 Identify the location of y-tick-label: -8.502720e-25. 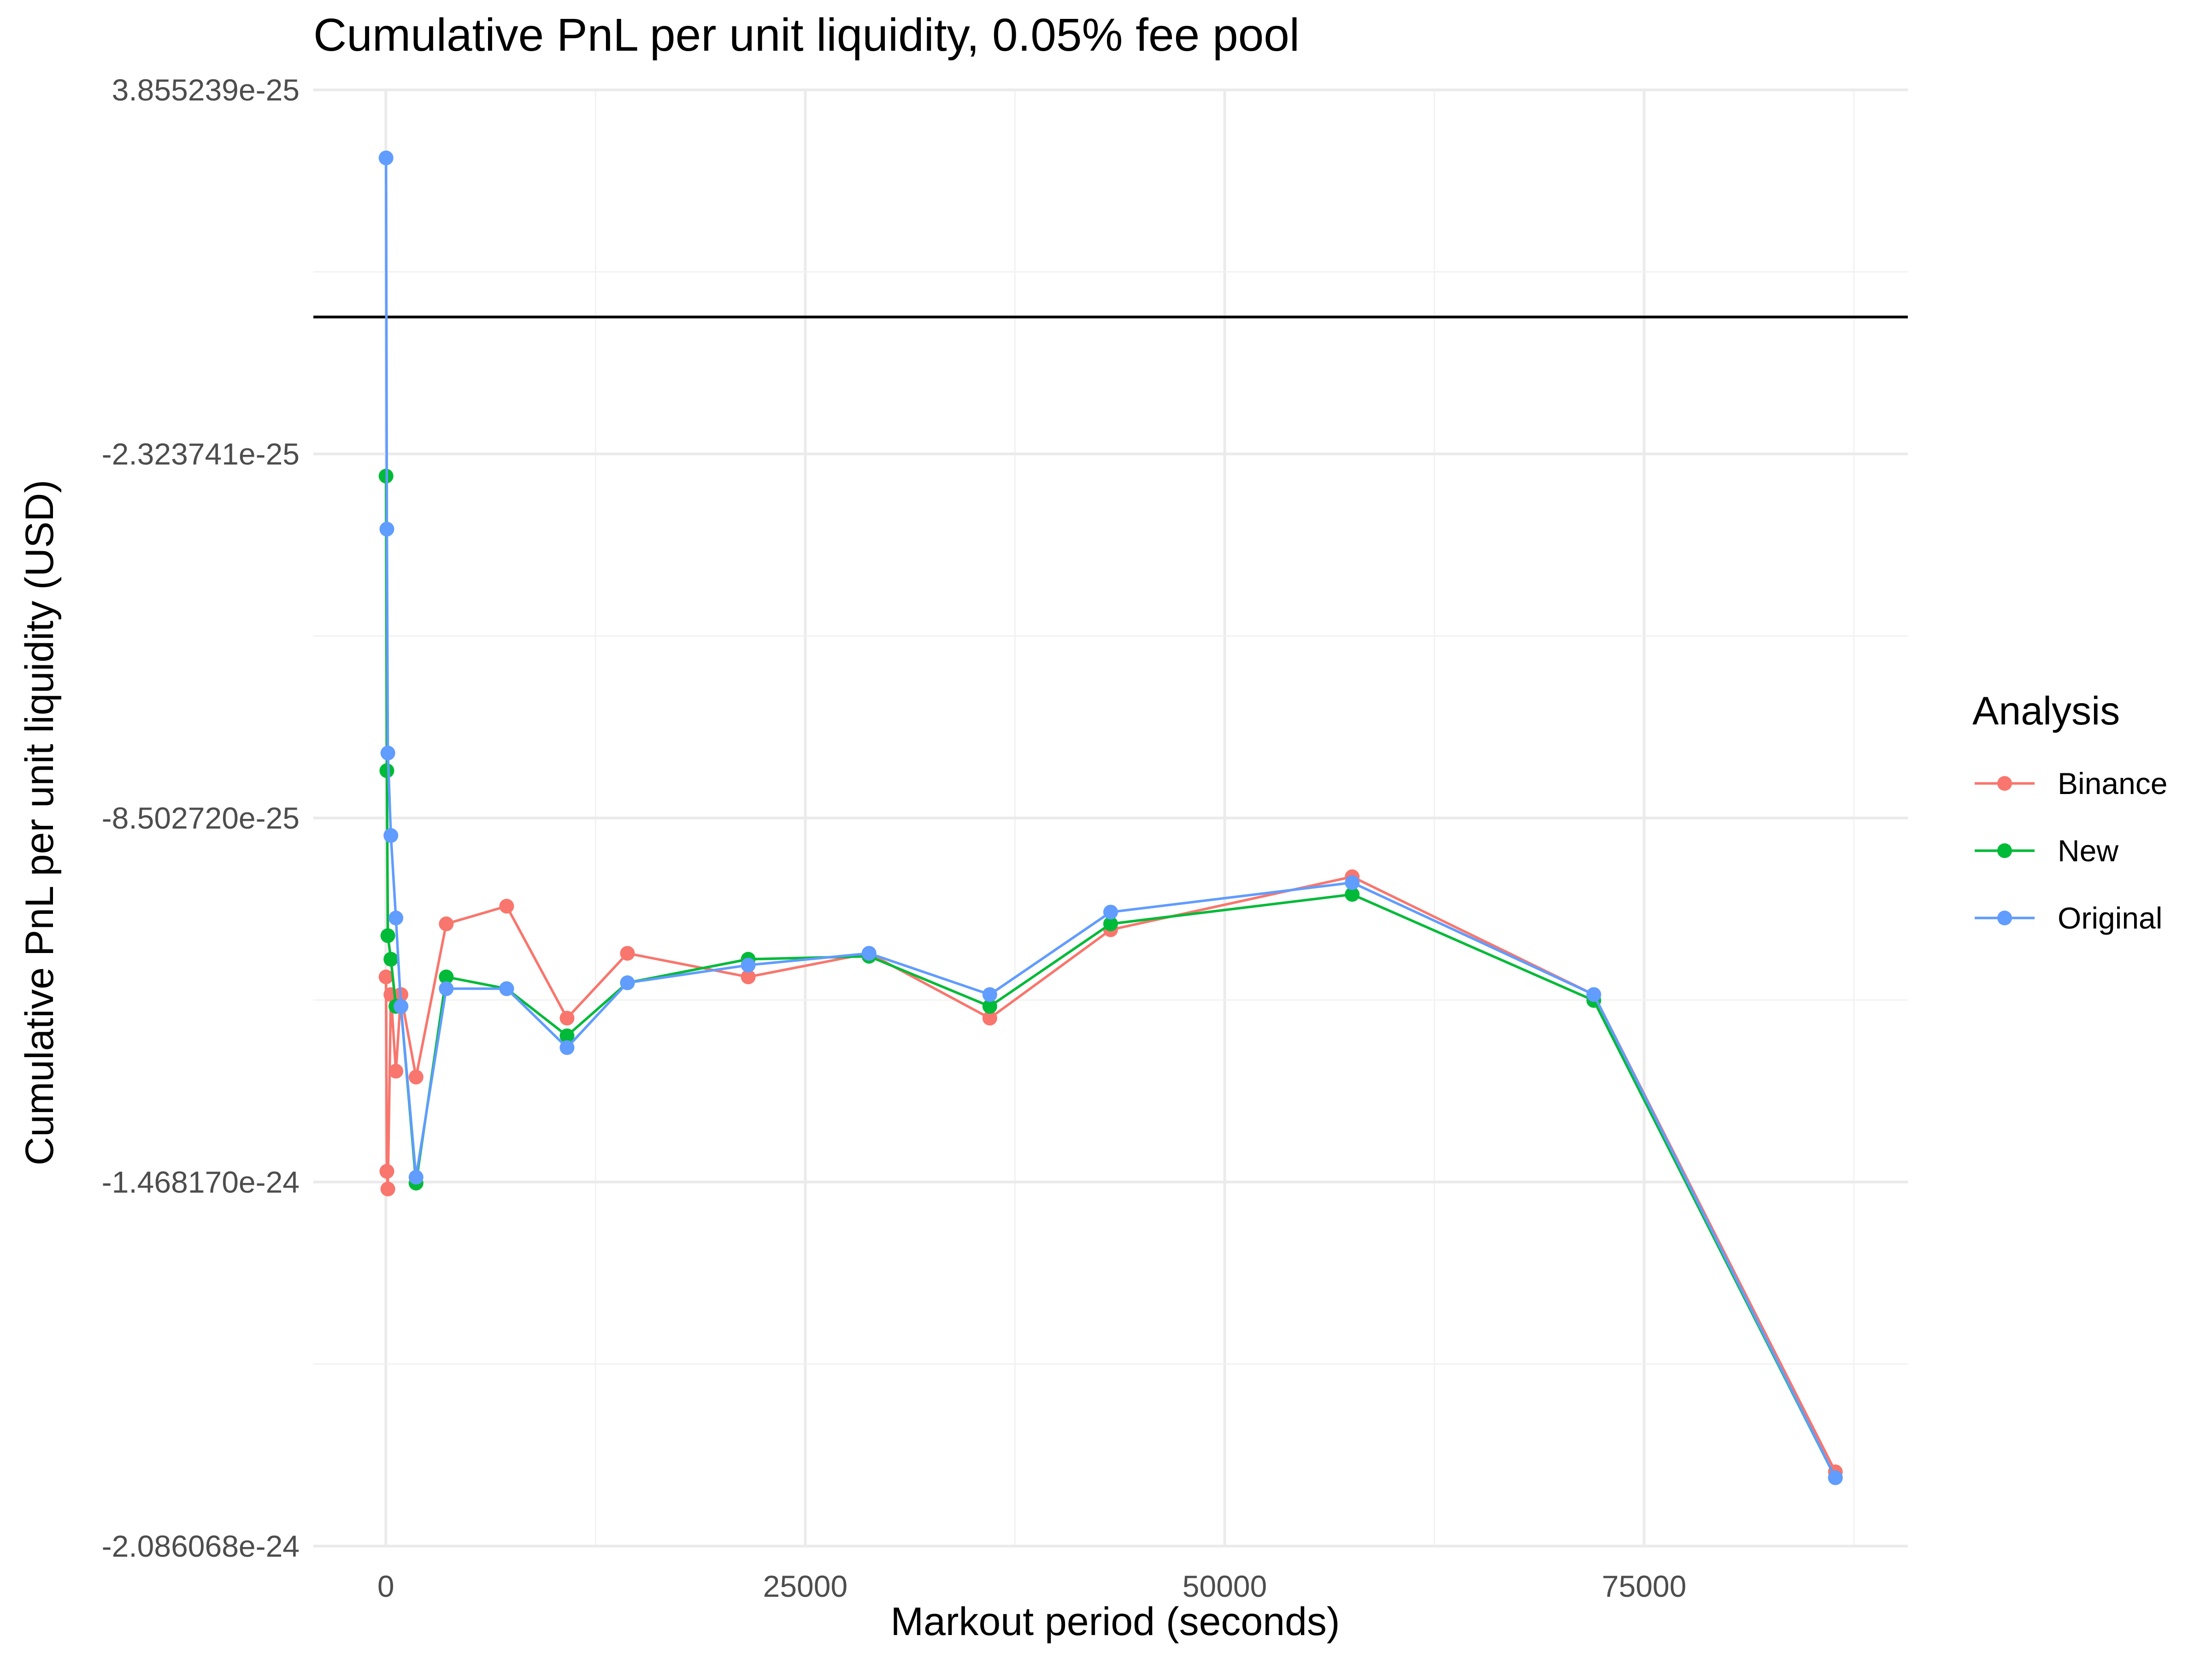
(201, 818).